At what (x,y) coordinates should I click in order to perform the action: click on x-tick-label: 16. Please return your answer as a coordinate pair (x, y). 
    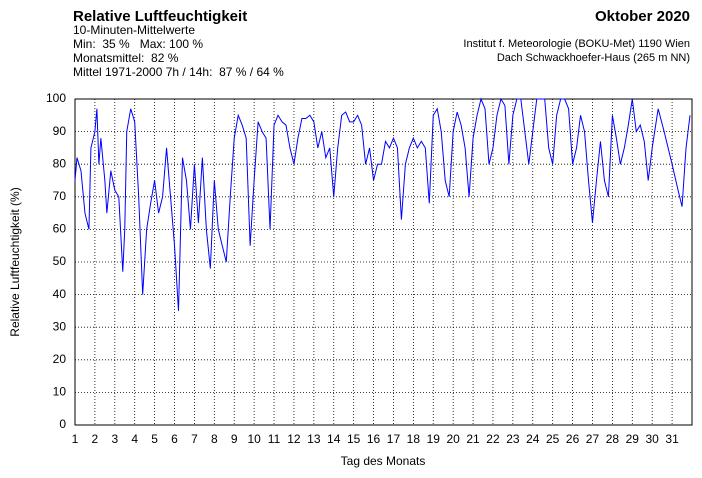
    Looking at the image, I should click on (374, 439).